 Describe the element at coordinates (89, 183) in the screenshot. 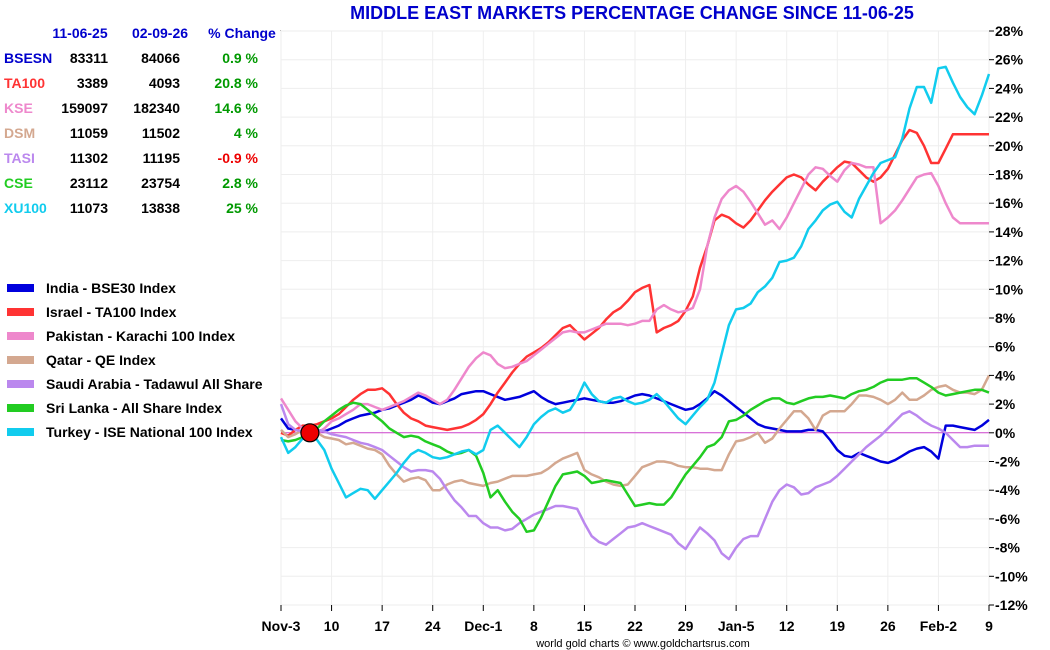

I see `table-row-start: 23112` at that location.